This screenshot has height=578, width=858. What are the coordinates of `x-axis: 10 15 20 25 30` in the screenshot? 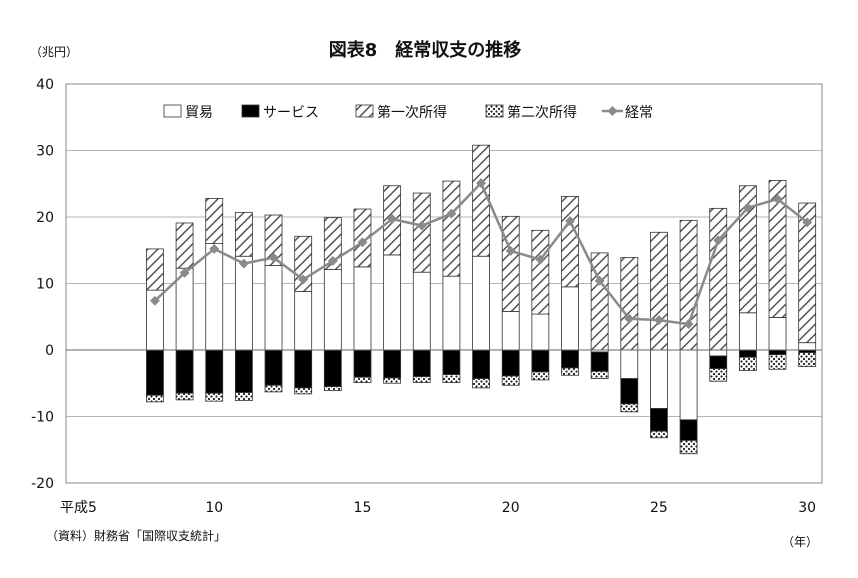 It's located at (510, 508).